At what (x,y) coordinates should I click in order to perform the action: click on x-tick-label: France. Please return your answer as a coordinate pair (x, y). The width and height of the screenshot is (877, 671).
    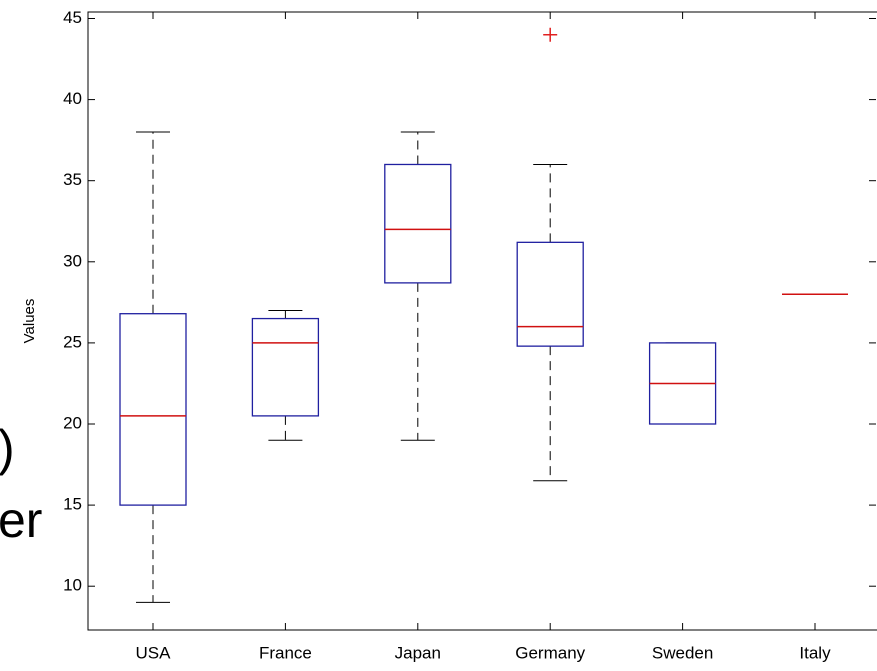
    Looking at the image, I should click on (285, 652).